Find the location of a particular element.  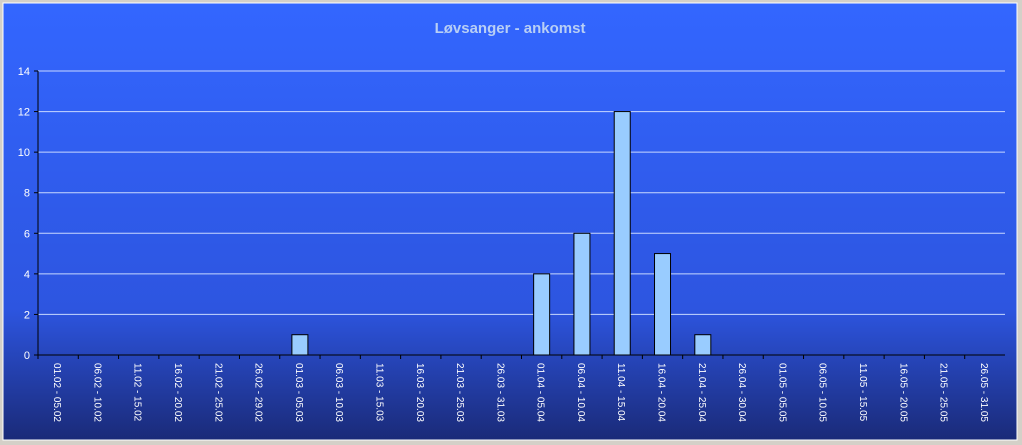

y-tick-label: 2 is located at coordinates (27, 315).